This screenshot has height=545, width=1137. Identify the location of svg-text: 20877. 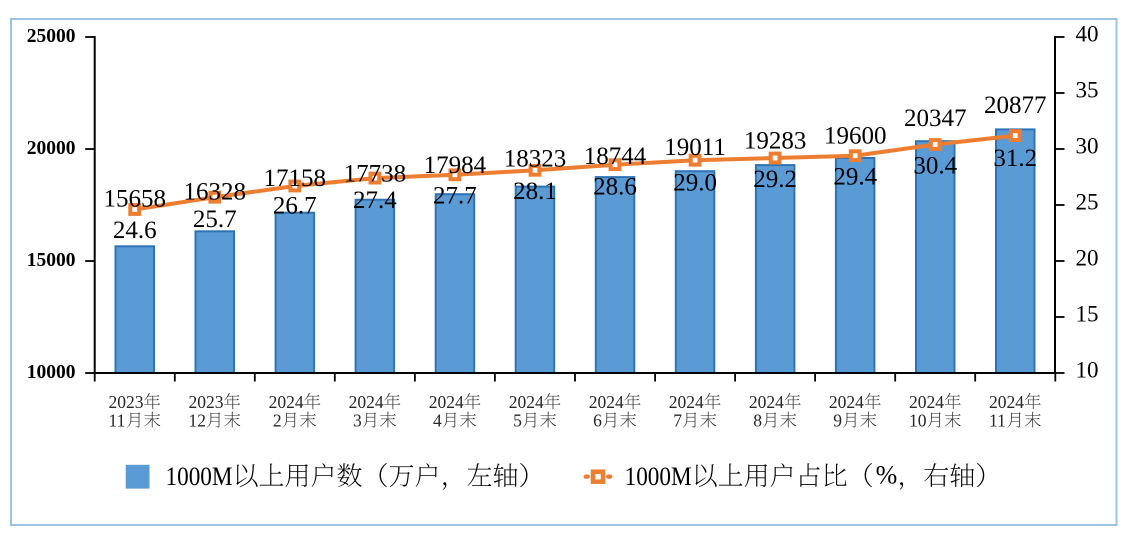
(1015, 105).